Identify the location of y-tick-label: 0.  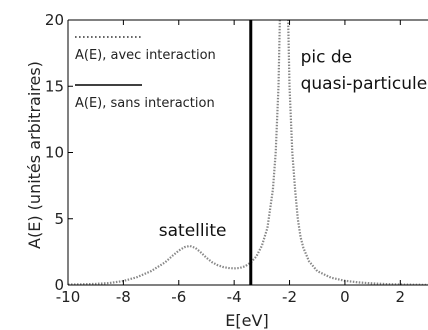
(59, 285).